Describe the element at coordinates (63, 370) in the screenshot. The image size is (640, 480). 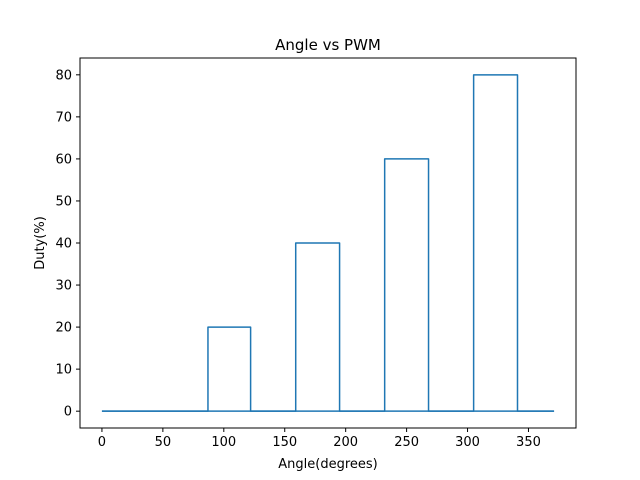
I see `y-tick-label: 10` at that location.